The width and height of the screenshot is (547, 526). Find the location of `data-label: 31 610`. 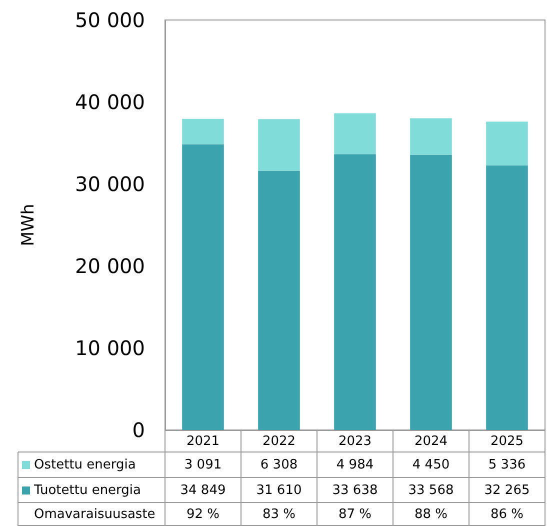

data-label: 31 610 is located at coordinates (279, 490).